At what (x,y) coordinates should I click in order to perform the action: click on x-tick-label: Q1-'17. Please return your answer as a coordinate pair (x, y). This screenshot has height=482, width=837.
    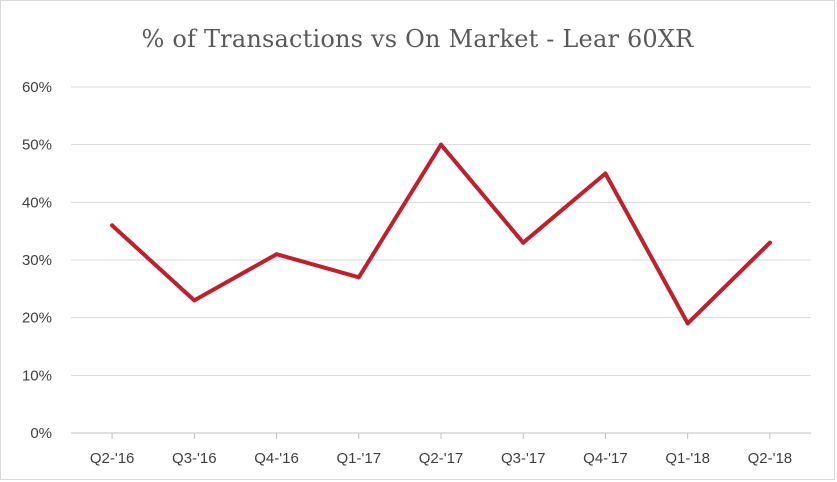
    Looking at the image, I should click on (358, 458).